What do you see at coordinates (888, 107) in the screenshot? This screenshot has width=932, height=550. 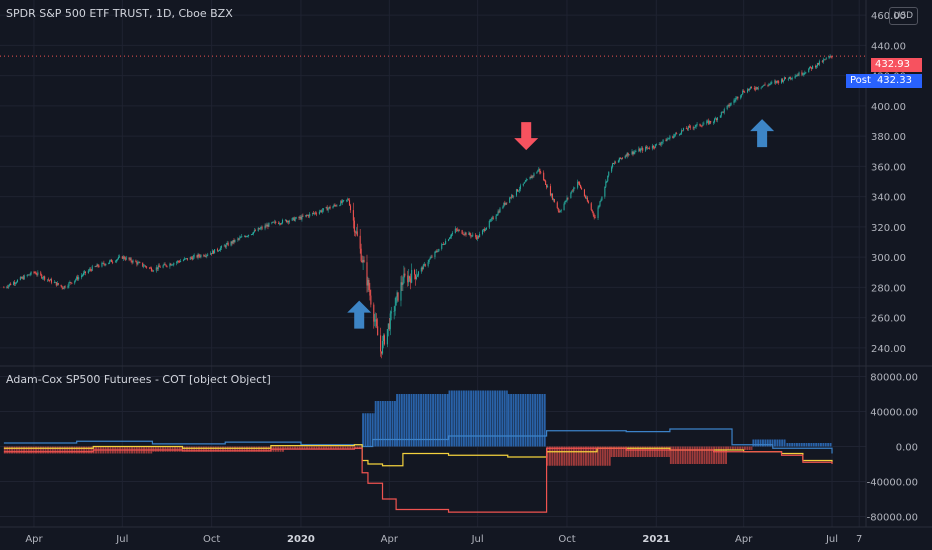 I see `price-tick-label: 400.00` at bounding box center [888, 107].